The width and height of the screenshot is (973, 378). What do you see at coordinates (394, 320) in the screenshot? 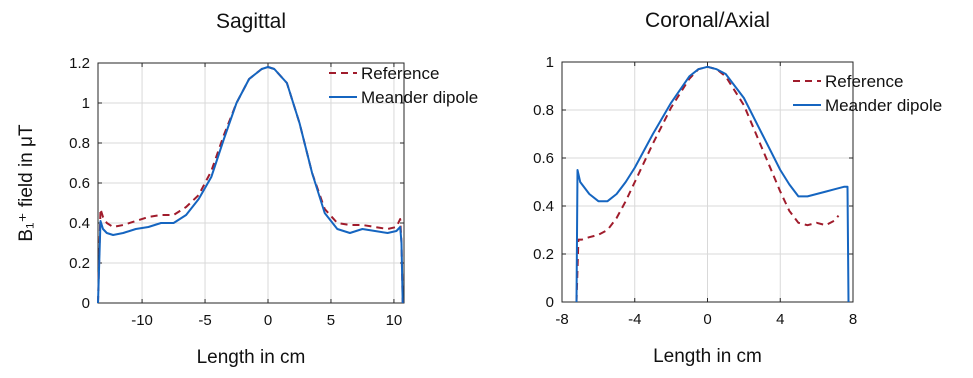
I see `x-tick-label: 10` at bounding box center [394, 320].